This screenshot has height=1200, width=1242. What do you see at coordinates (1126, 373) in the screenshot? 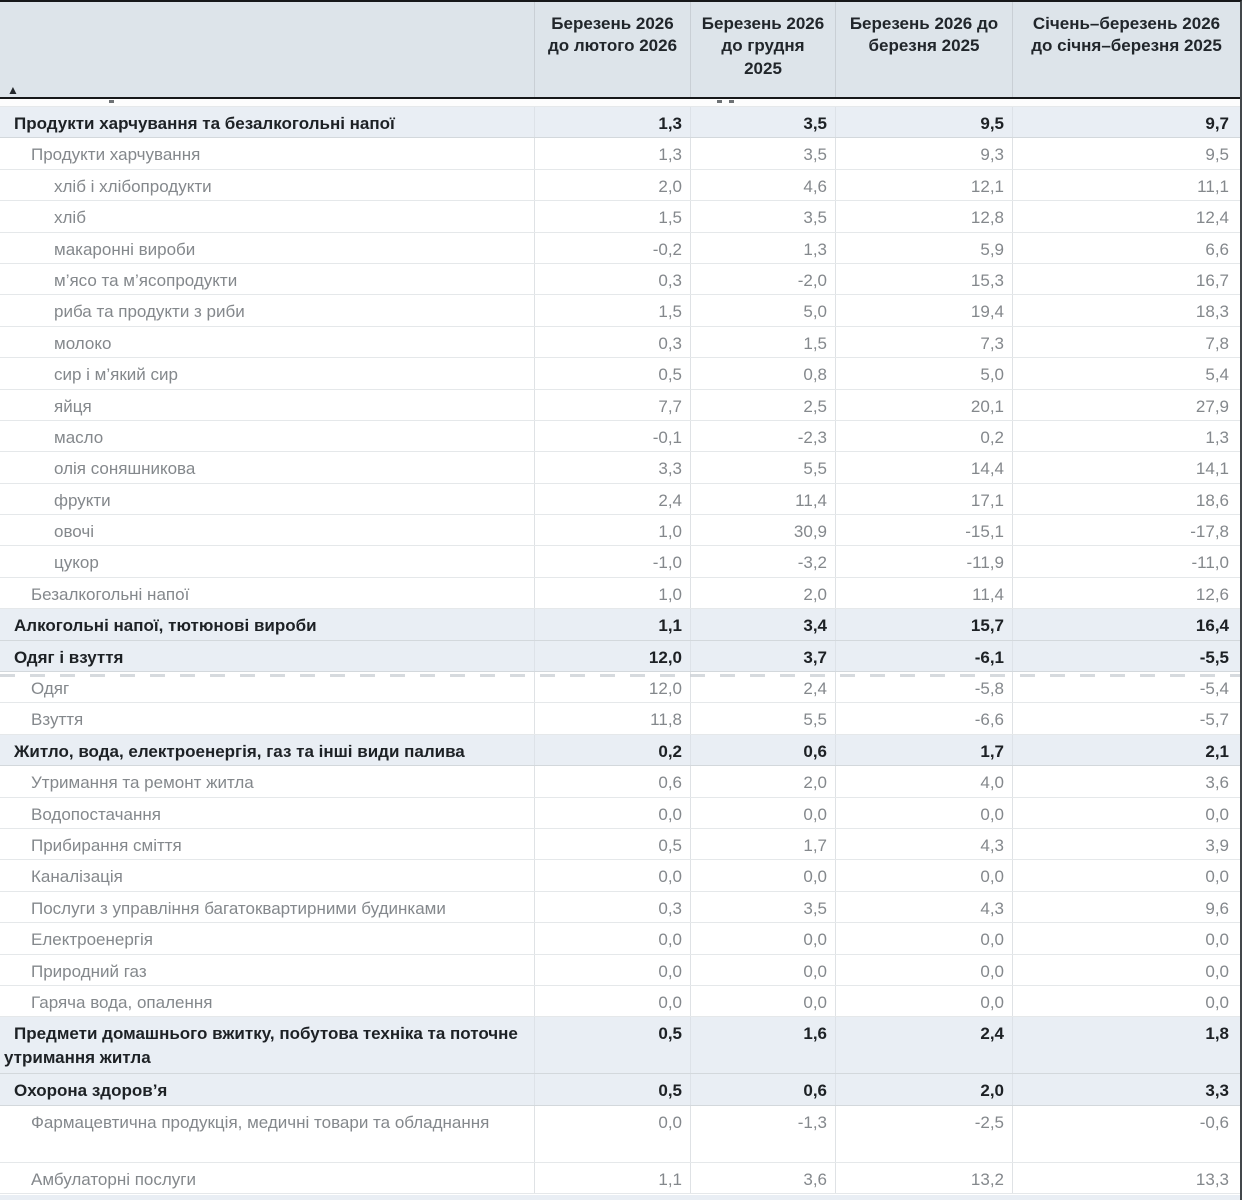
I see `value-cell: 5,4` at bounding box center [1126, 373].